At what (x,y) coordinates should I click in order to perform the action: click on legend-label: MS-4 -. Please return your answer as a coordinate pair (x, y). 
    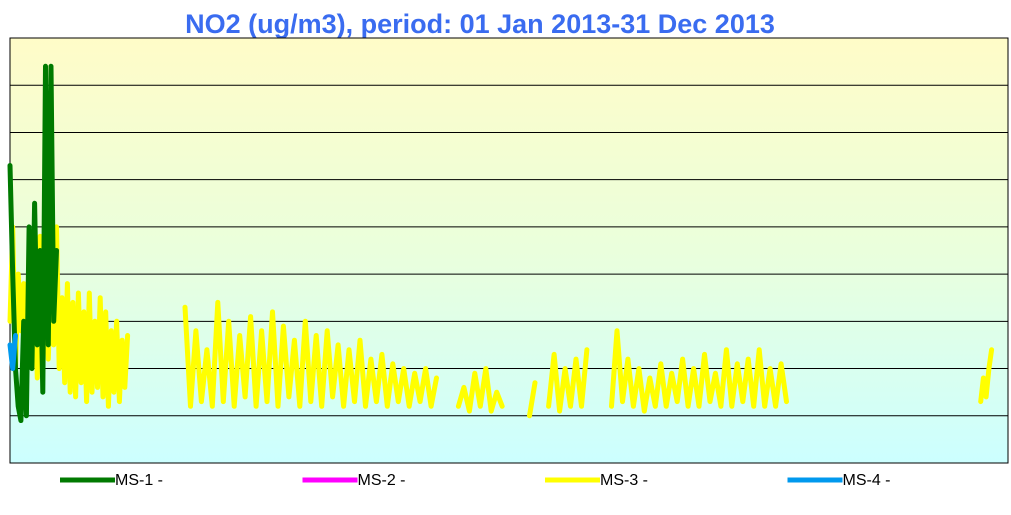
    Looking at the image, I should click on (867, 480).